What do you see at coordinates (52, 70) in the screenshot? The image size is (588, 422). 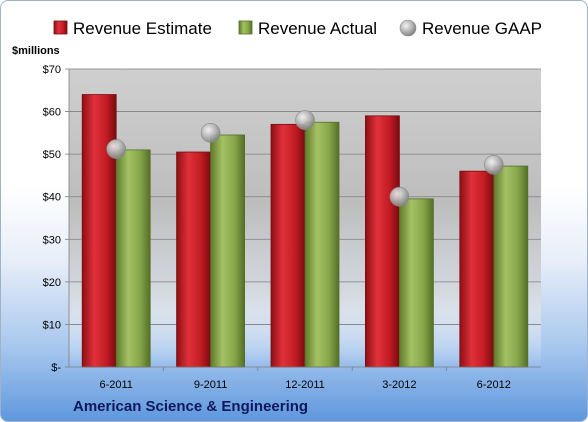 I see `y-tick-label: $70` at bounding box center [52, 70].